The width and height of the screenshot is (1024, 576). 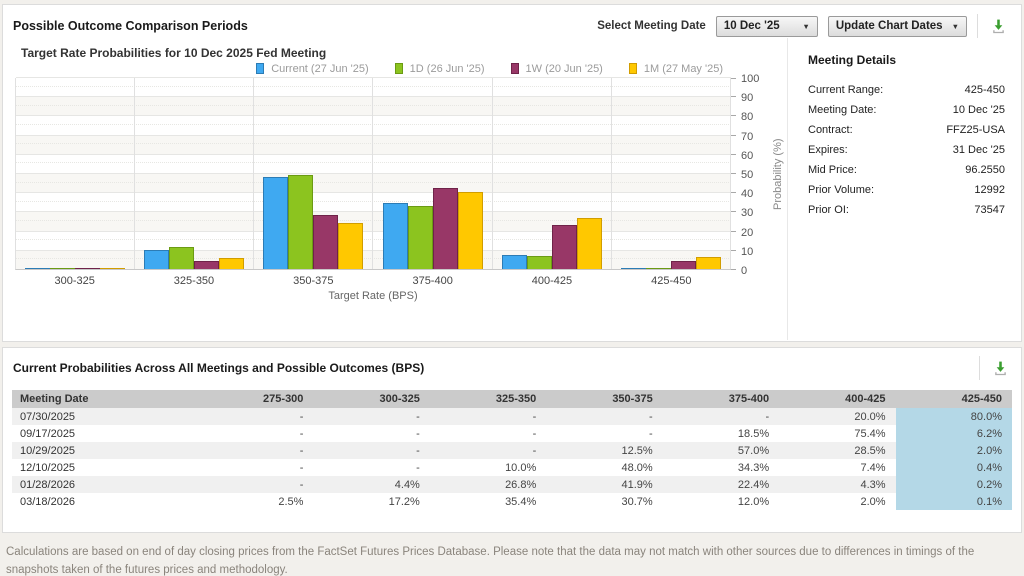 I want to click on select-meeting-date-label: Select Meeting Date, so click(x=651, y=26).